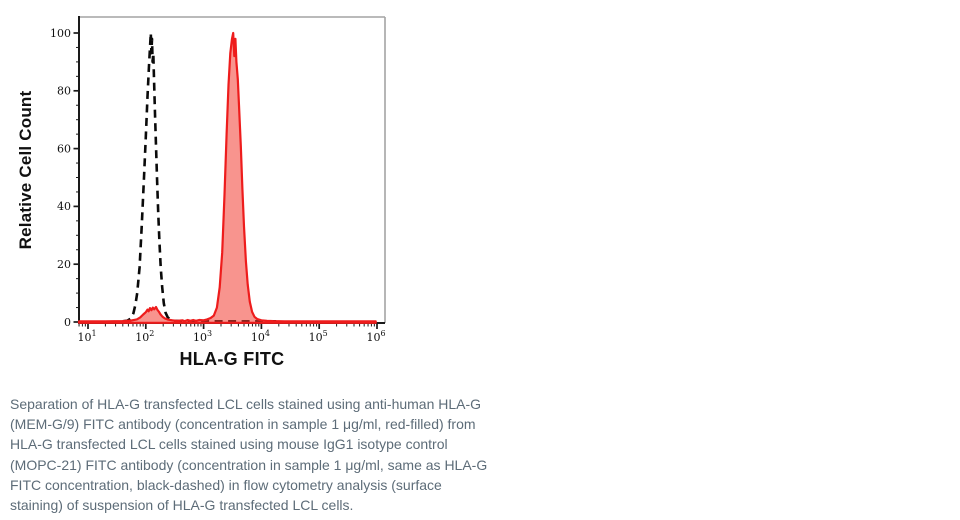  What do you see at coordinates (231, 333) in the screenshot?
I see `x-axis: 10¹ 10² 10³ 10⁴ 10⁵ 10⁶` at bounding box center [231, 333].